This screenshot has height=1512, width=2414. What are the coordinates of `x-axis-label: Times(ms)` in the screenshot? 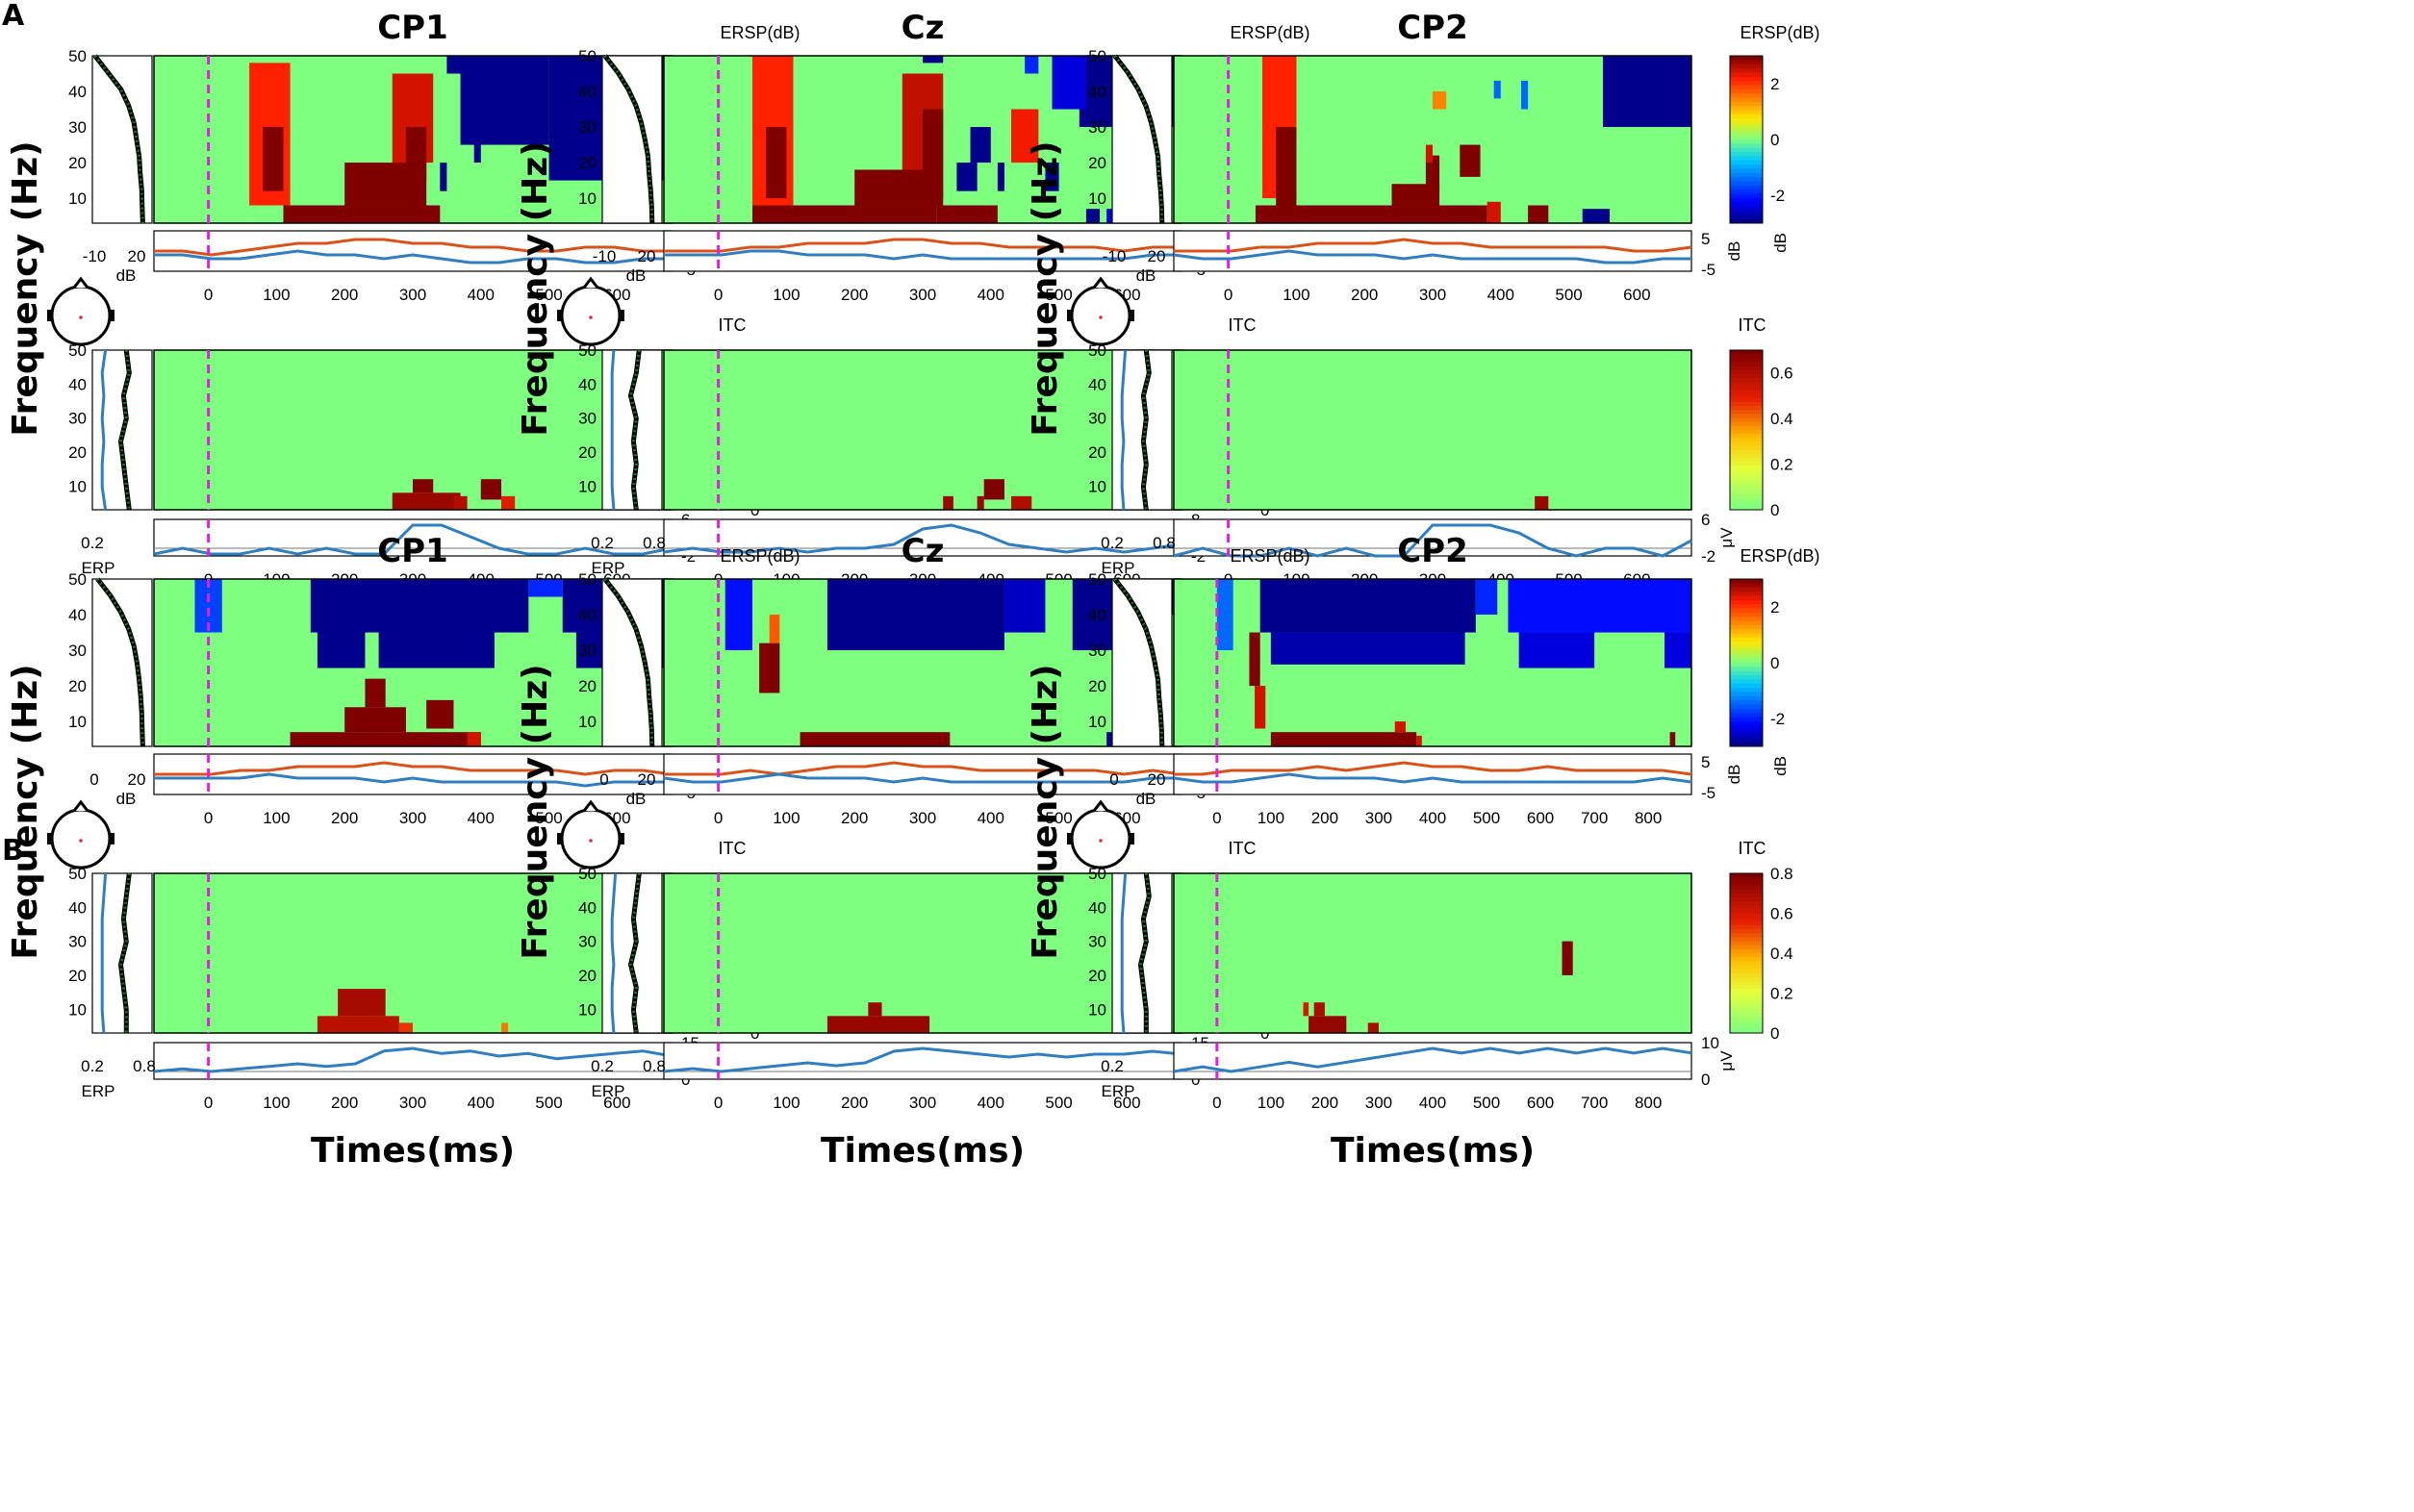 It's located at (413, 1151).